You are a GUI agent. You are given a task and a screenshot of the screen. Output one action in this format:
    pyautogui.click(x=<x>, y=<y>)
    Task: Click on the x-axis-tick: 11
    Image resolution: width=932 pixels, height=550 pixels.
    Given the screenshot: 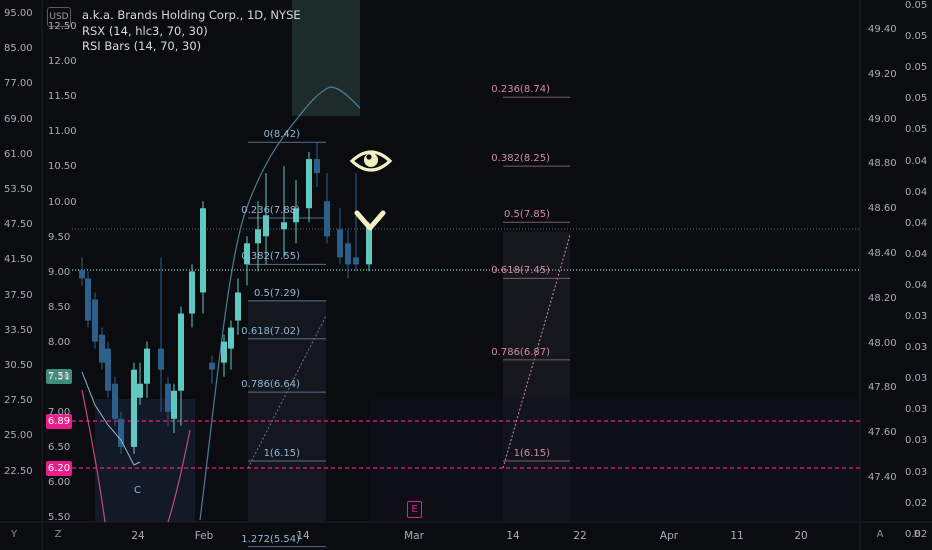 What is the action you would take?
    pyautogui.click(x=737, y=536)
    